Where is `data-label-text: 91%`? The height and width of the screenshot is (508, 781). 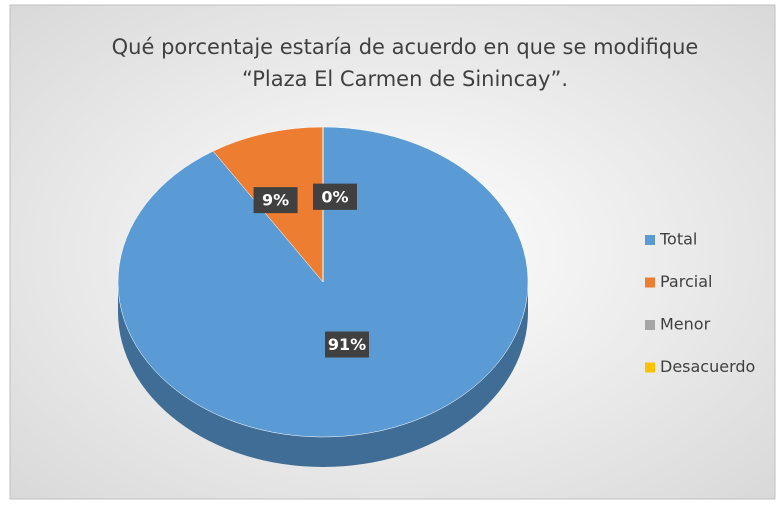
data-label-text: 91% is located at coordinates (347, 344).